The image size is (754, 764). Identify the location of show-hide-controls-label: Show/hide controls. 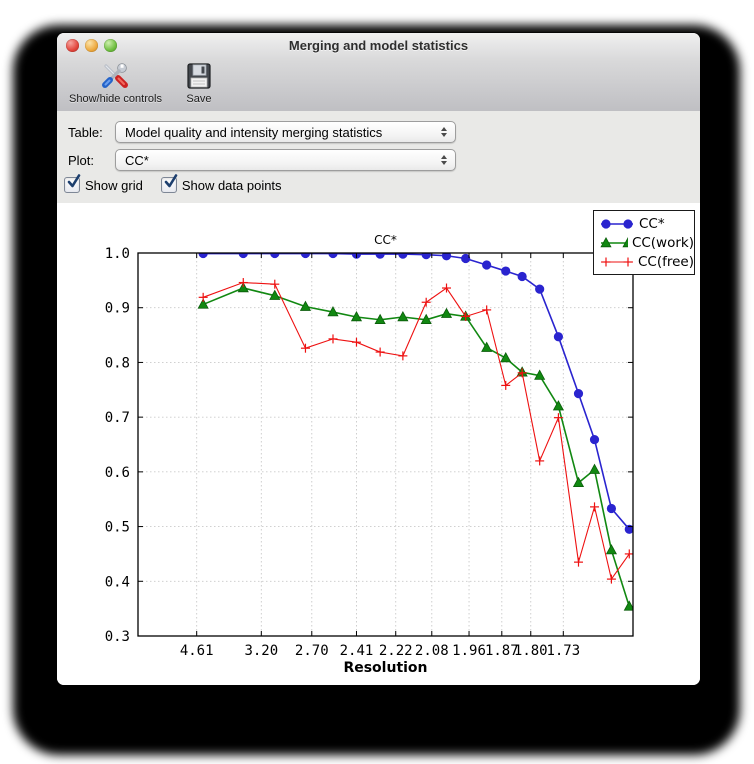
(115, 99).